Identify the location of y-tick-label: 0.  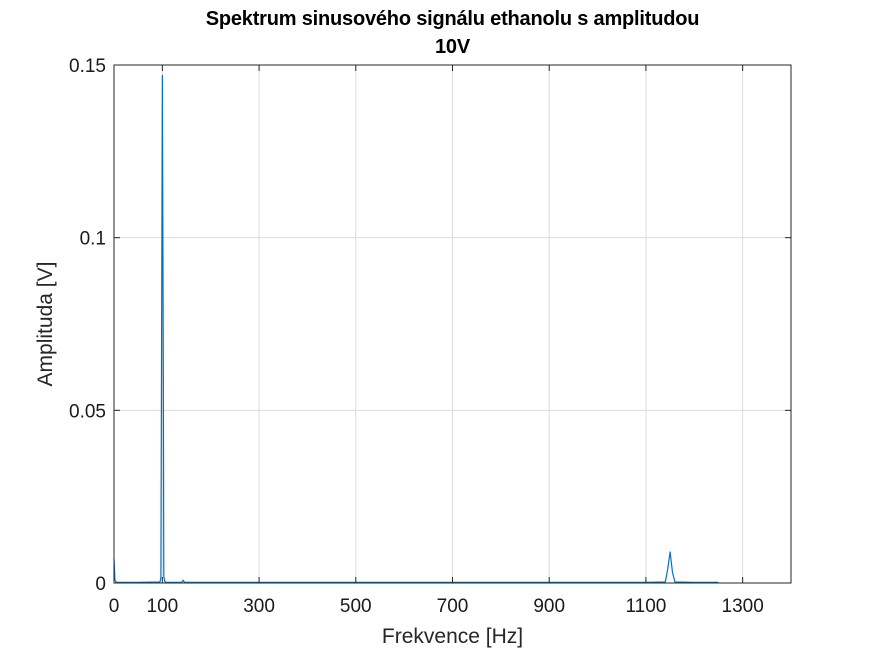
(100, 584).